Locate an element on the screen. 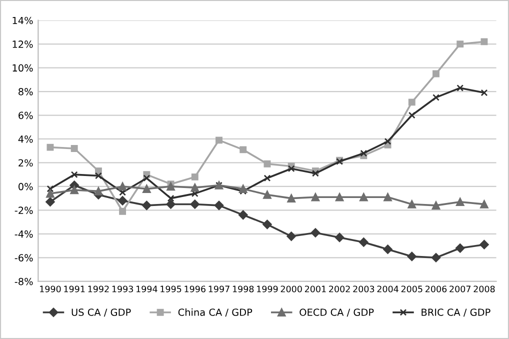 The width and height of the screenshot is (509, 339). x-tick-label: 1996 is located at coordinates (195, 289).